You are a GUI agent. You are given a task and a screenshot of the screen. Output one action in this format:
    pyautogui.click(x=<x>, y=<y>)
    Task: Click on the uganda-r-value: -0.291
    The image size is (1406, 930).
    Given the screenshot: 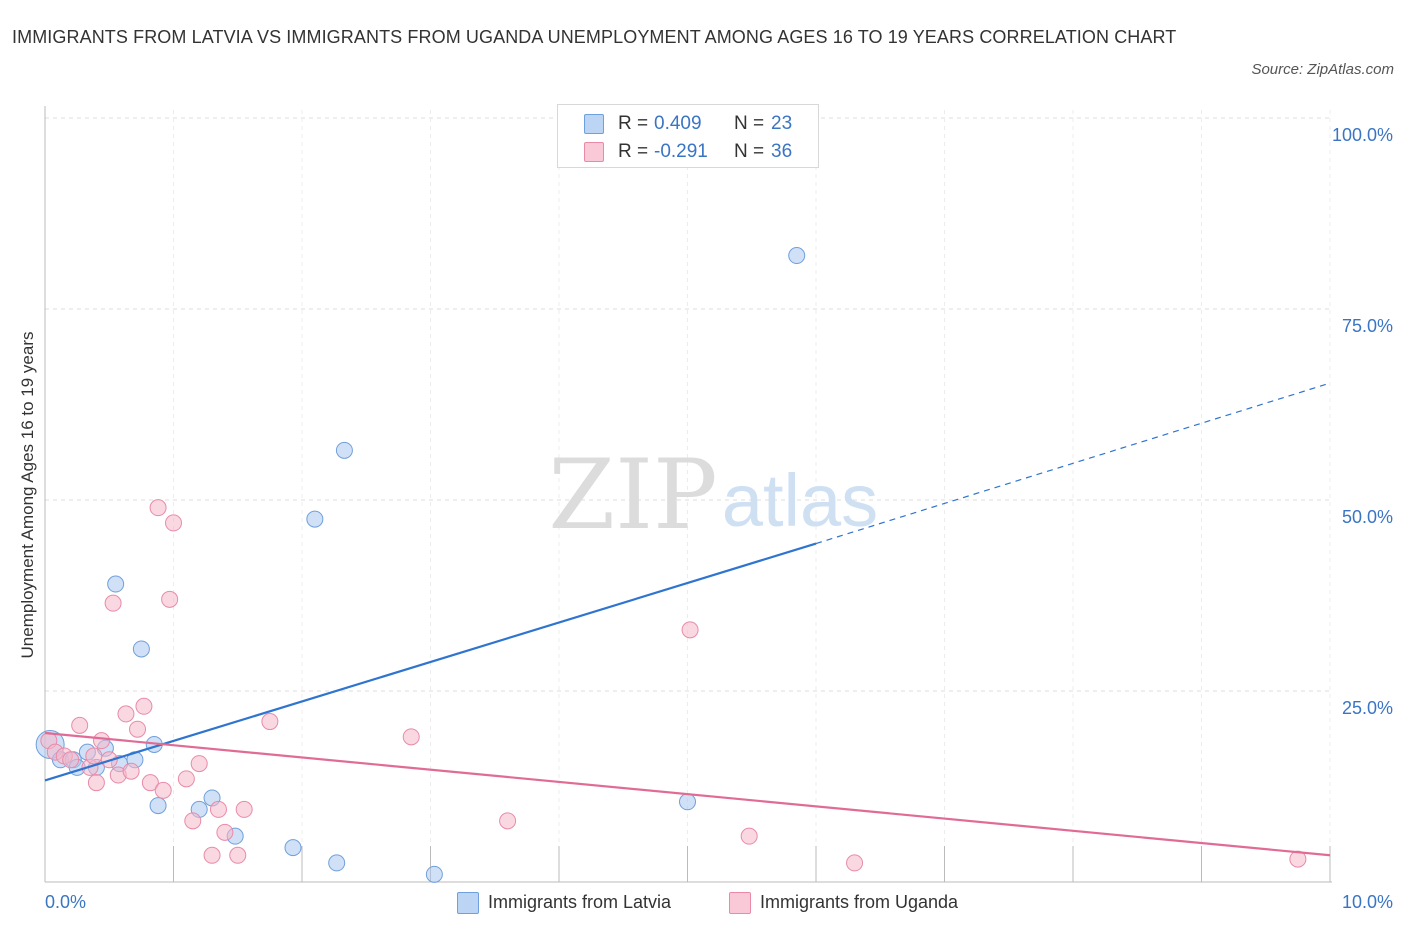 What is the action you would take?
    pyautogui.click(x=681, y=151)
    